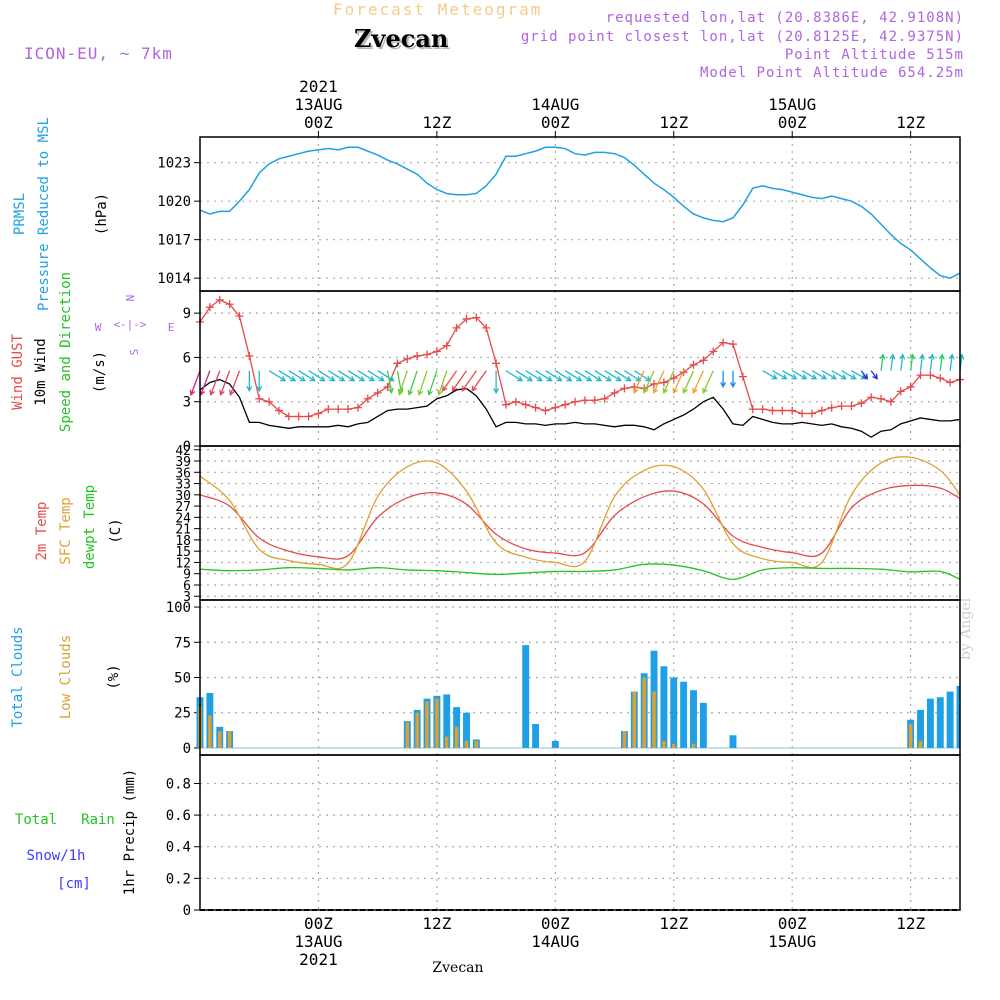 The image size is (1000, 1000). Describe the element at coordinates (178, 608) in the screenshot. I see `clouds-tick-label: 100` at that location.